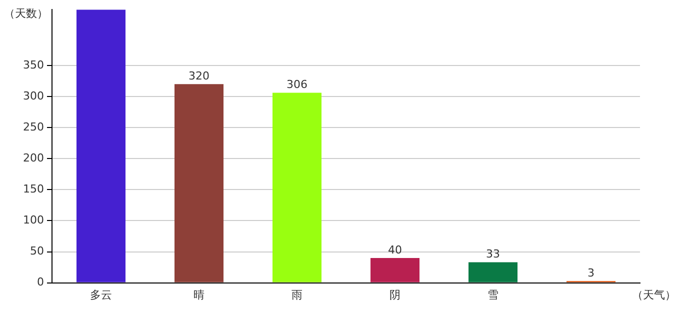 This screenshot has height=320, width=680. What do you see at coordinates (297, 85) in the screenshot?
I see `data-label: 306` at bounding box center [297, 85].